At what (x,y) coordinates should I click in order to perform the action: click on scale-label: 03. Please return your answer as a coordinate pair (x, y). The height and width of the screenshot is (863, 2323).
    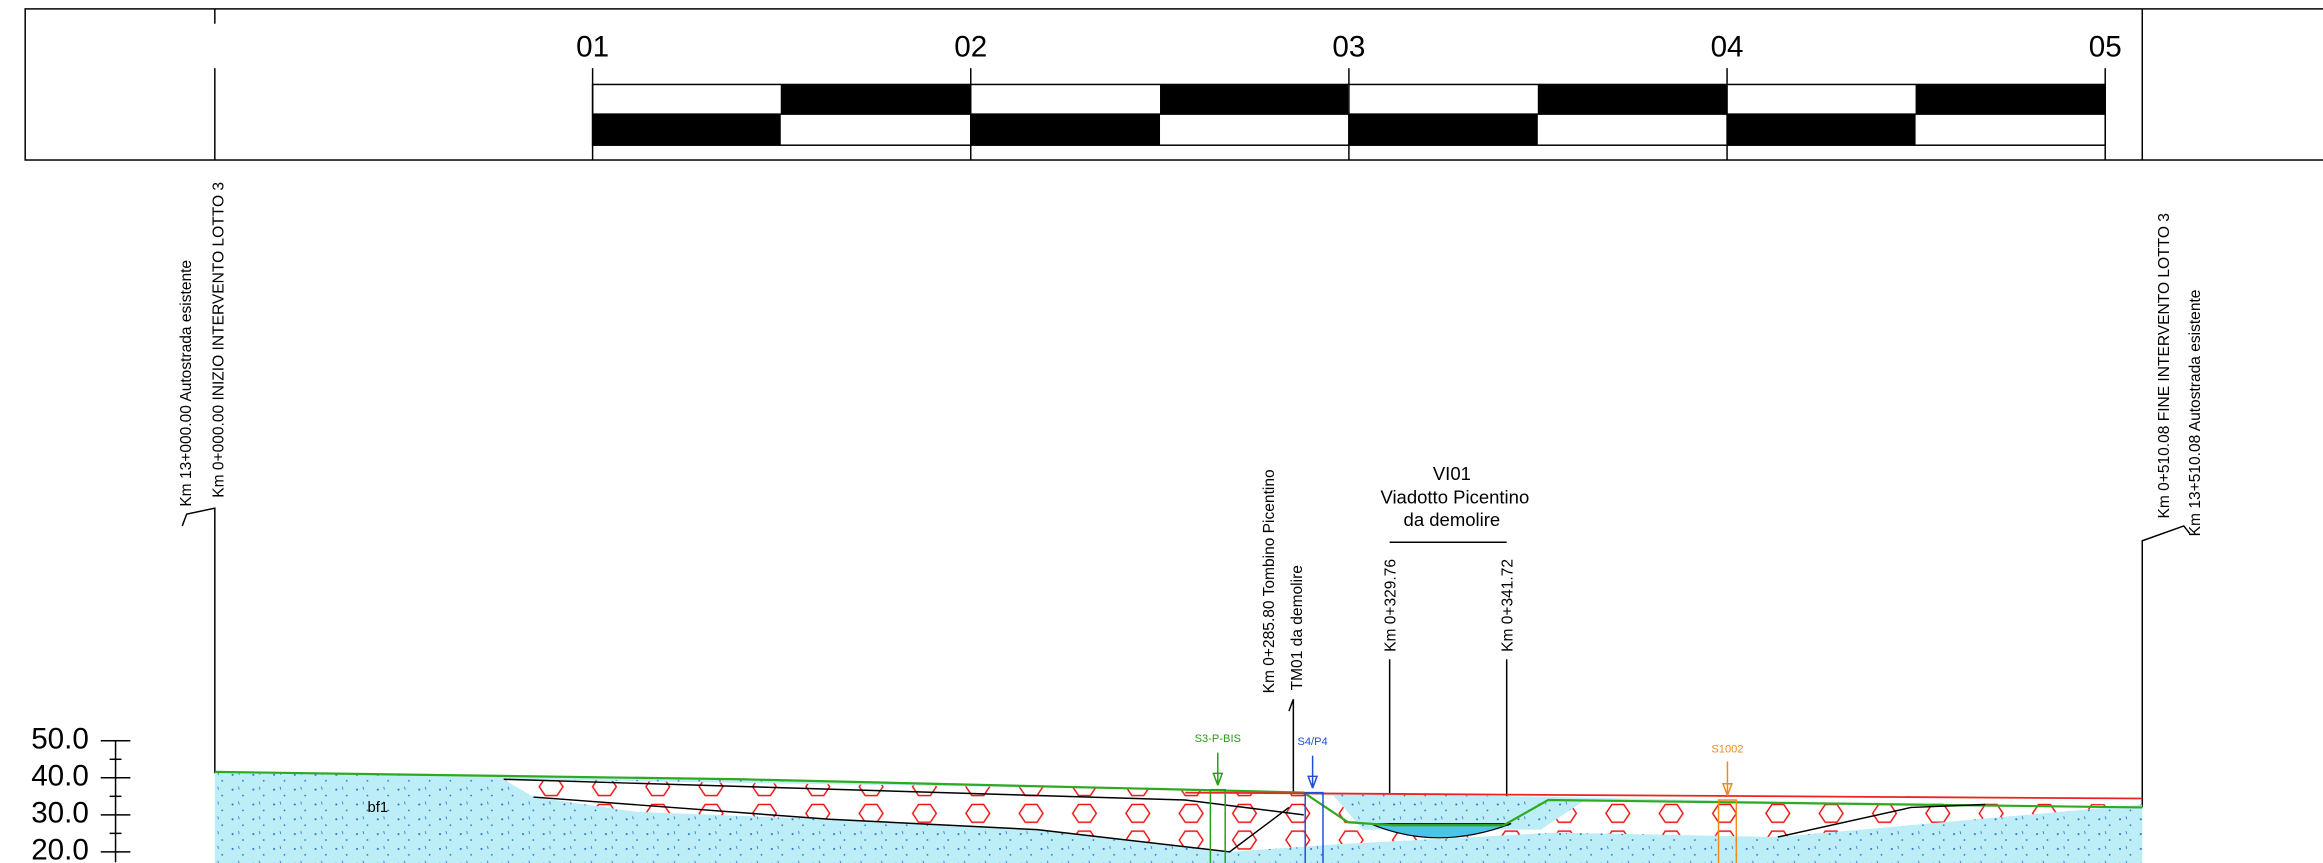
    Looking at the image, I should click on (1348, 46).